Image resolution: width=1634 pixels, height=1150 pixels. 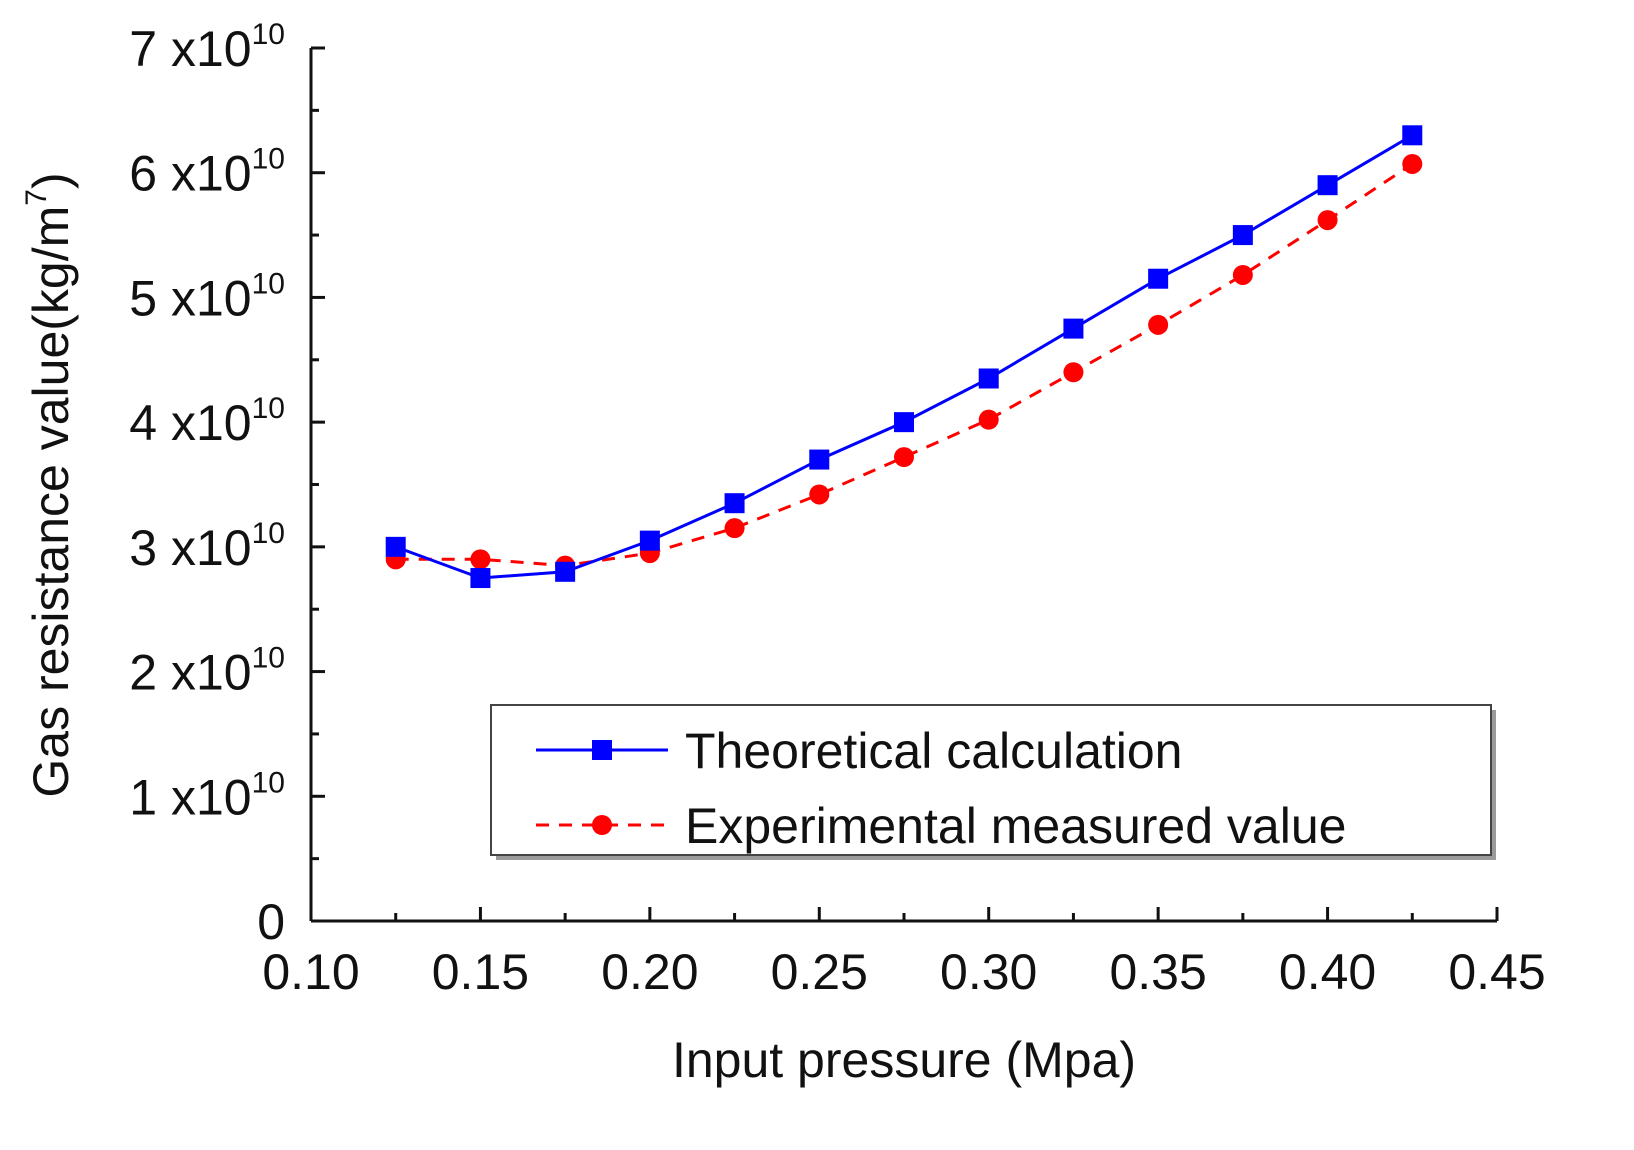 I want to click on x-tick-label: 0.25, so click(x=819, y=972).